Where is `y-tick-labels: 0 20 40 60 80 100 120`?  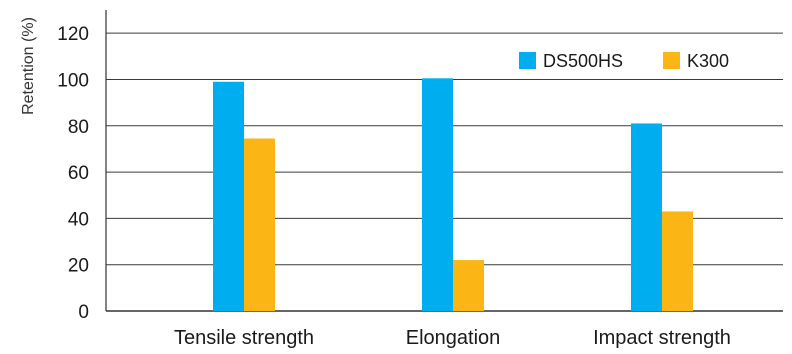
y-tick-labels: 0 20 40 60 80 100 120 is located at coordinates (73, 173).